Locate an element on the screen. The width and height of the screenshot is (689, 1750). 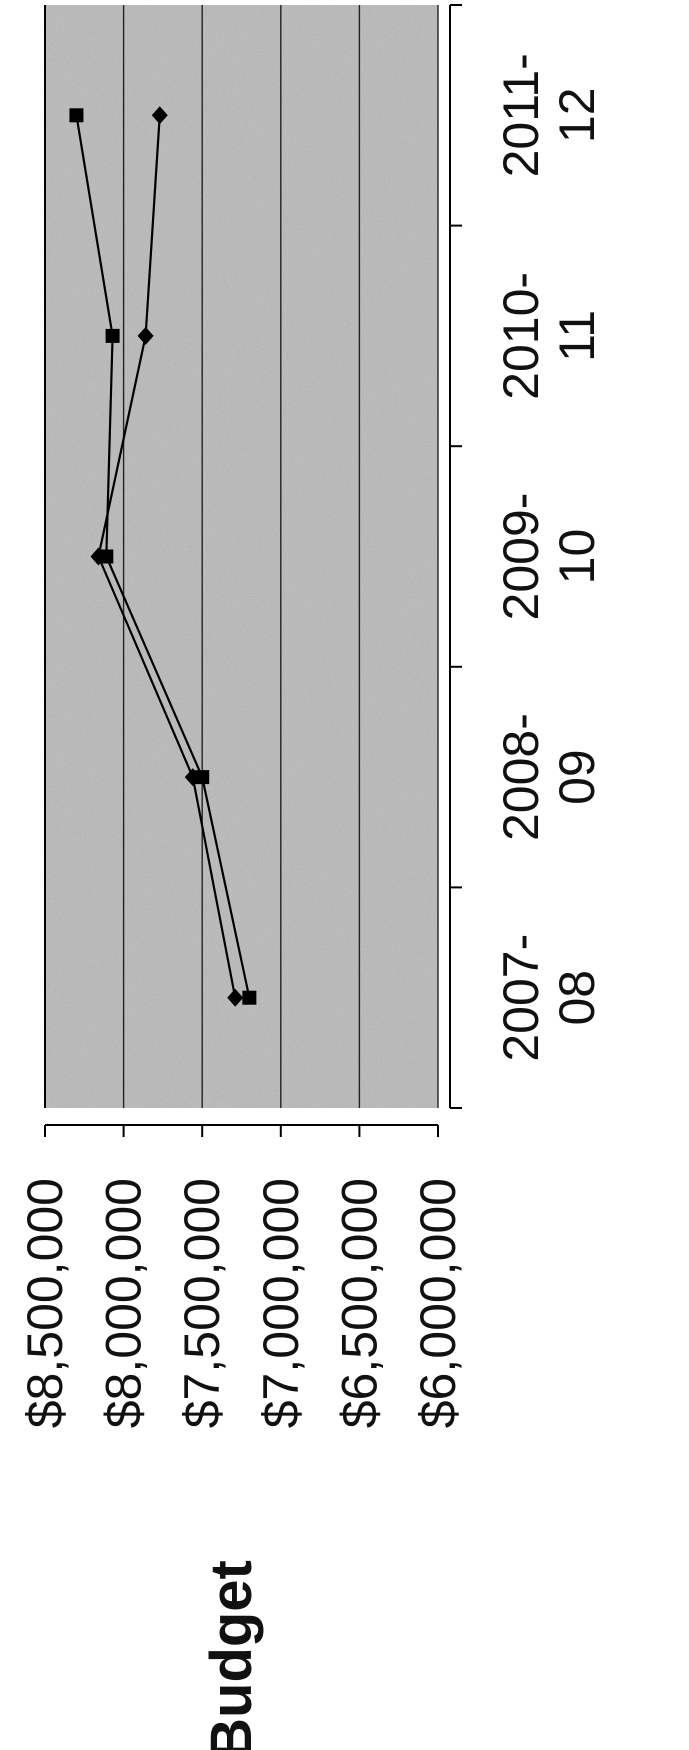
x-tick-label: 2007-08 is located at coordinates (549, 998).